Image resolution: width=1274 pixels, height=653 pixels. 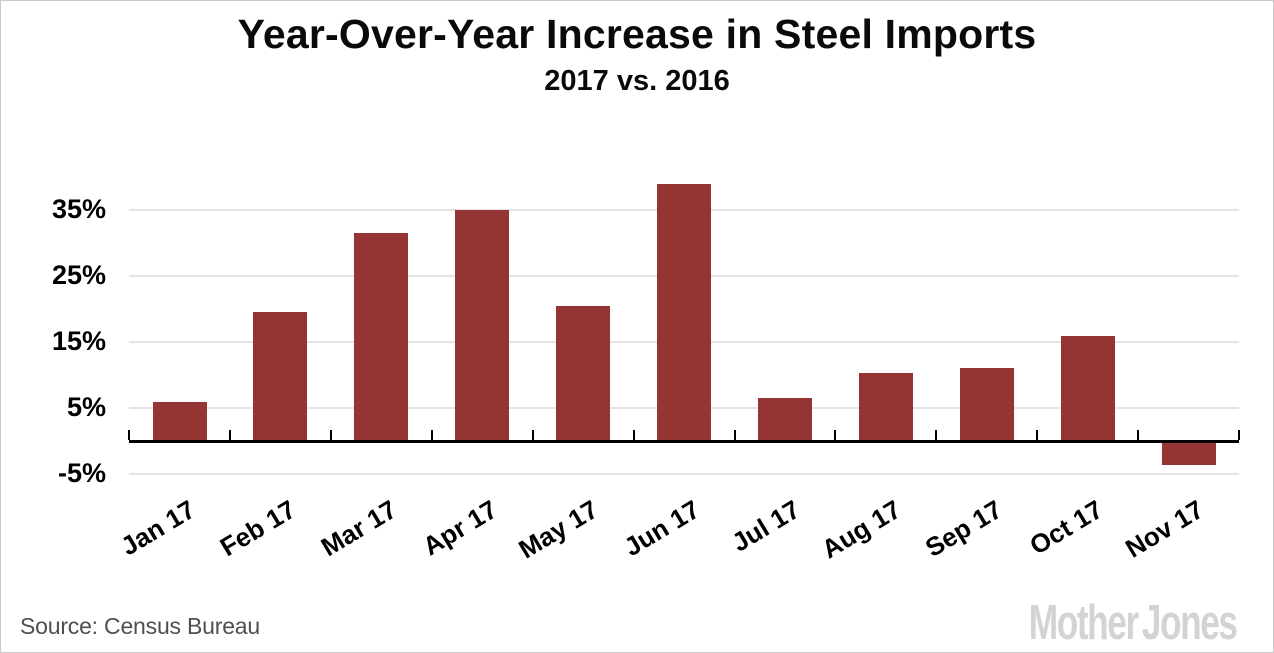 What do you see at coordinates (78, 209) in the screenshot?
I see `y-tick-label-35: 35%` at bounding box center [78, 209].